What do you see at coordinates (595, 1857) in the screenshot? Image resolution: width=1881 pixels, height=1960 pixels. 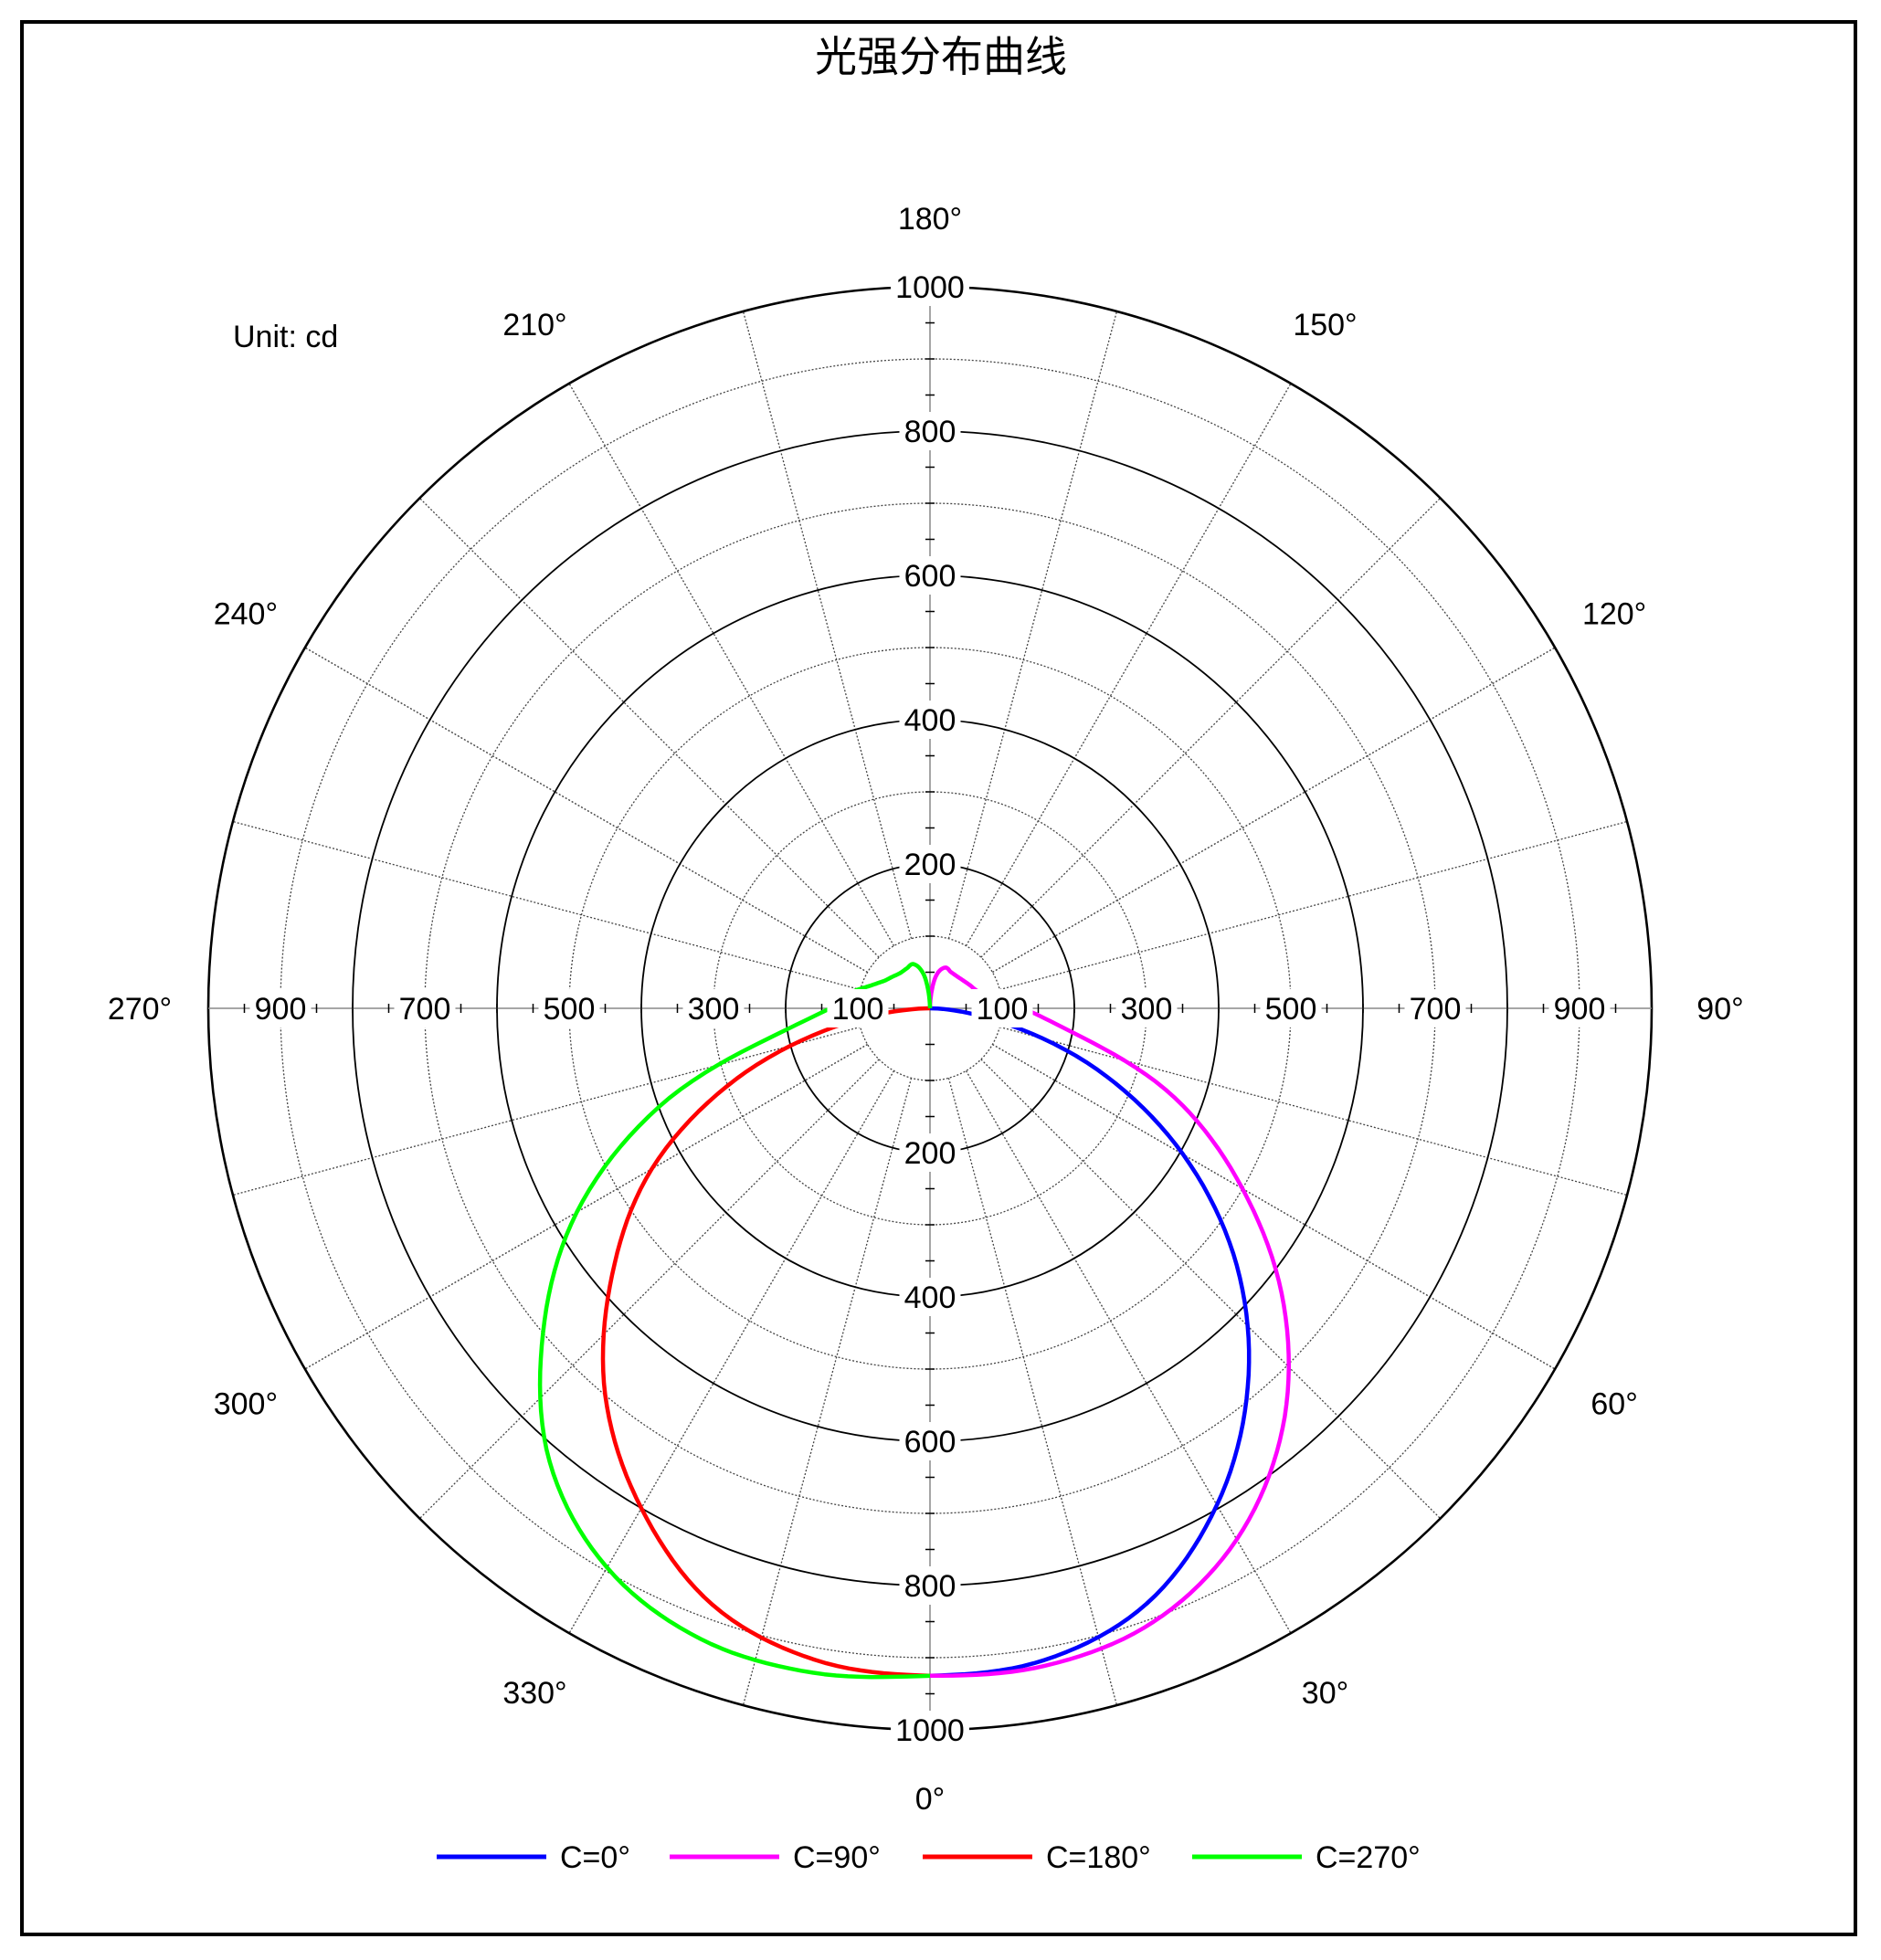 I see `legend-label: C=0°` at bounding box center [595, 1857].